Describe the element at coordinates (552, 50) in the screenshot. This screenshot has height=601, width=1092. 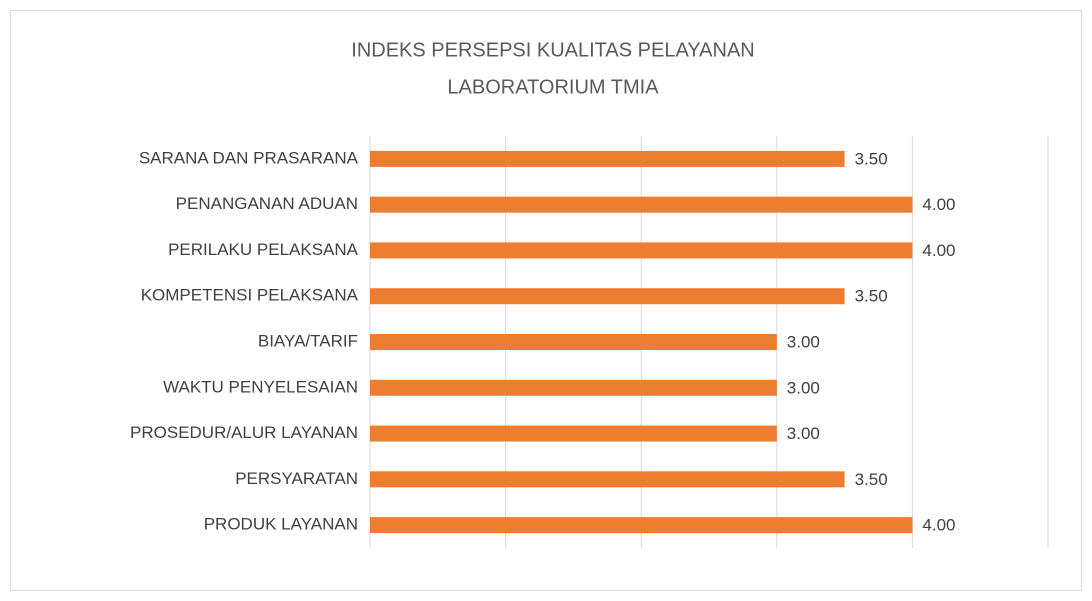
I see `chart-title: INDEKS PERSEPSI KUALITAS PELAYANAN` at that location.